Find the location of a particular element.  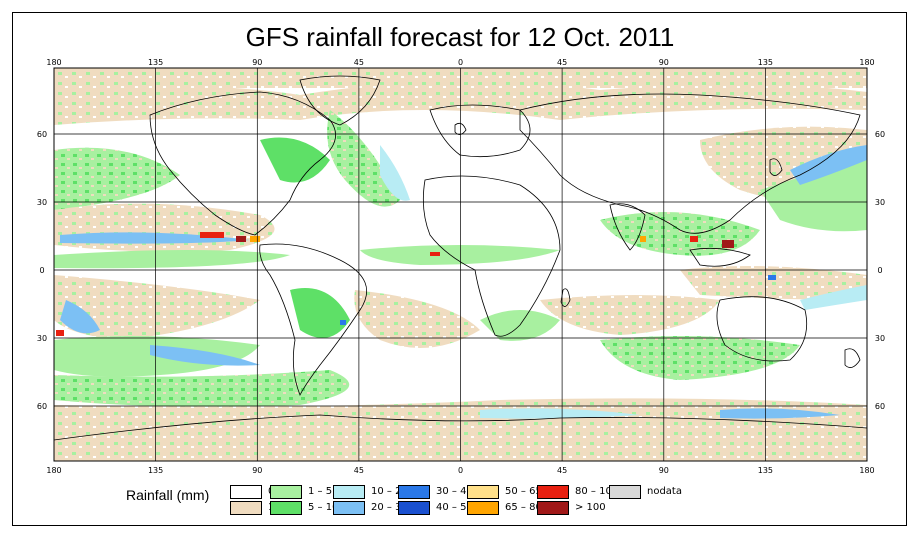

legend-item: 20 – 30 is located at coordinates (370, 507).